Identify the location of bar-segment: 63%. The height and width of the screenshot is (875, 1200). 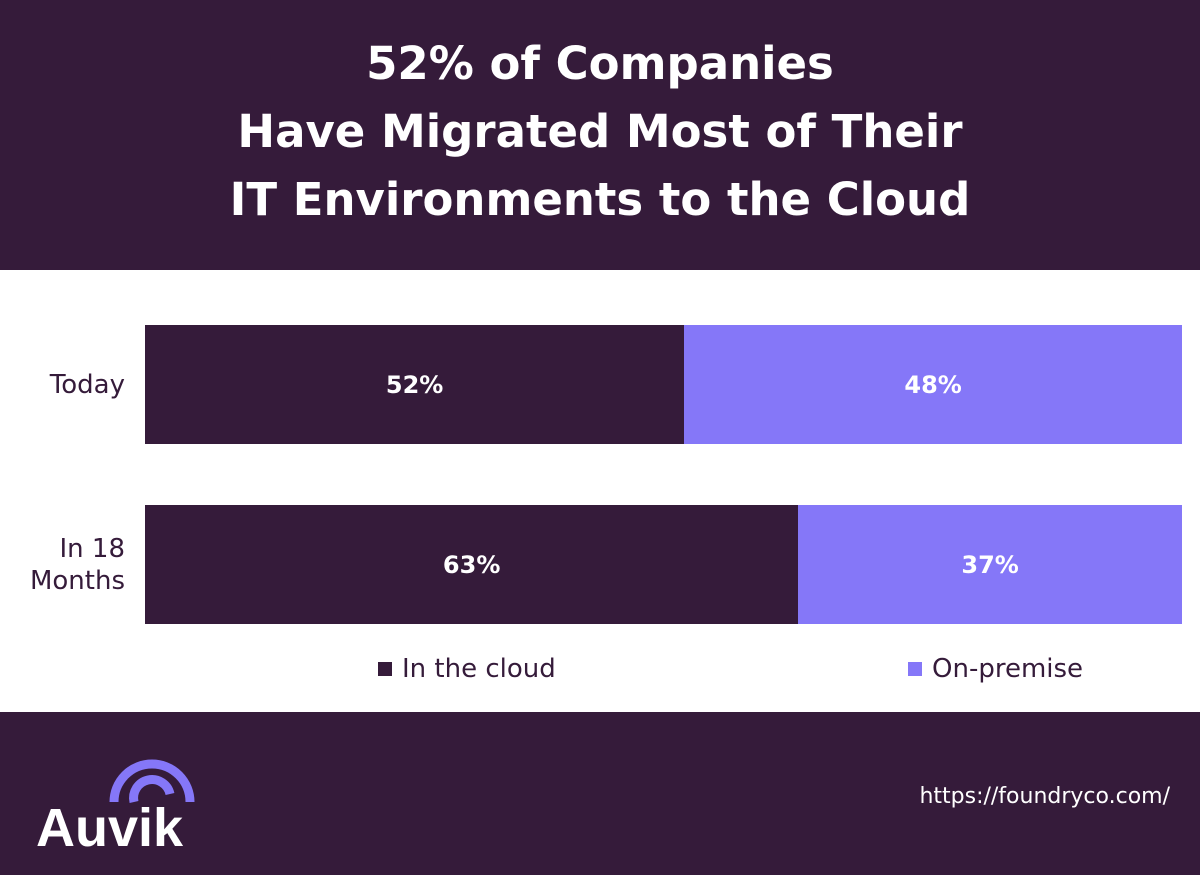
(472, 564).